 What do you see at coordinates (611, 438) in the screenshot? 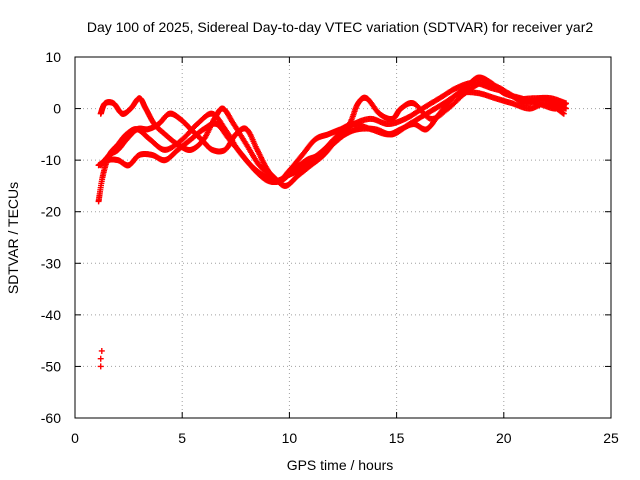
I see `x-tick-label: 25` at bounding box center [611, 438].